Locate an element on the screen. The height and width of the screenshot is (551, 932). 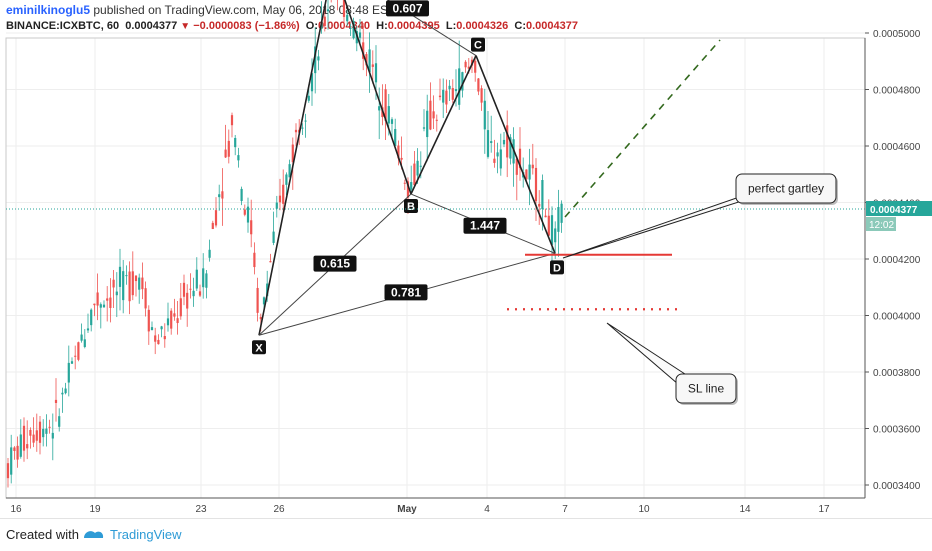
x-tick-label: 26 is located at coordinates (279, 509).